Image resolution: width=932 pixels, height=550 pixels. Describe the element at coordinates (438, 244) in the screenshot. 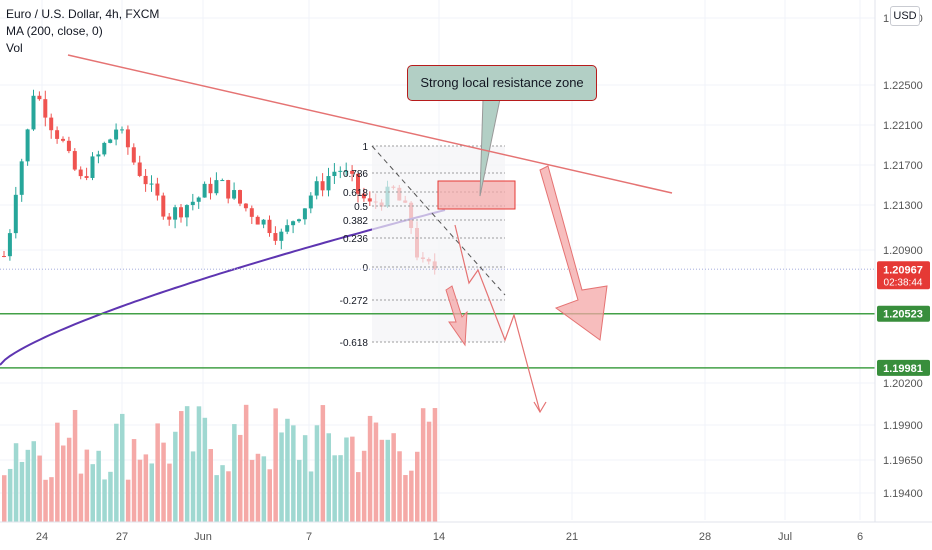

I see `fib-area` at that location.